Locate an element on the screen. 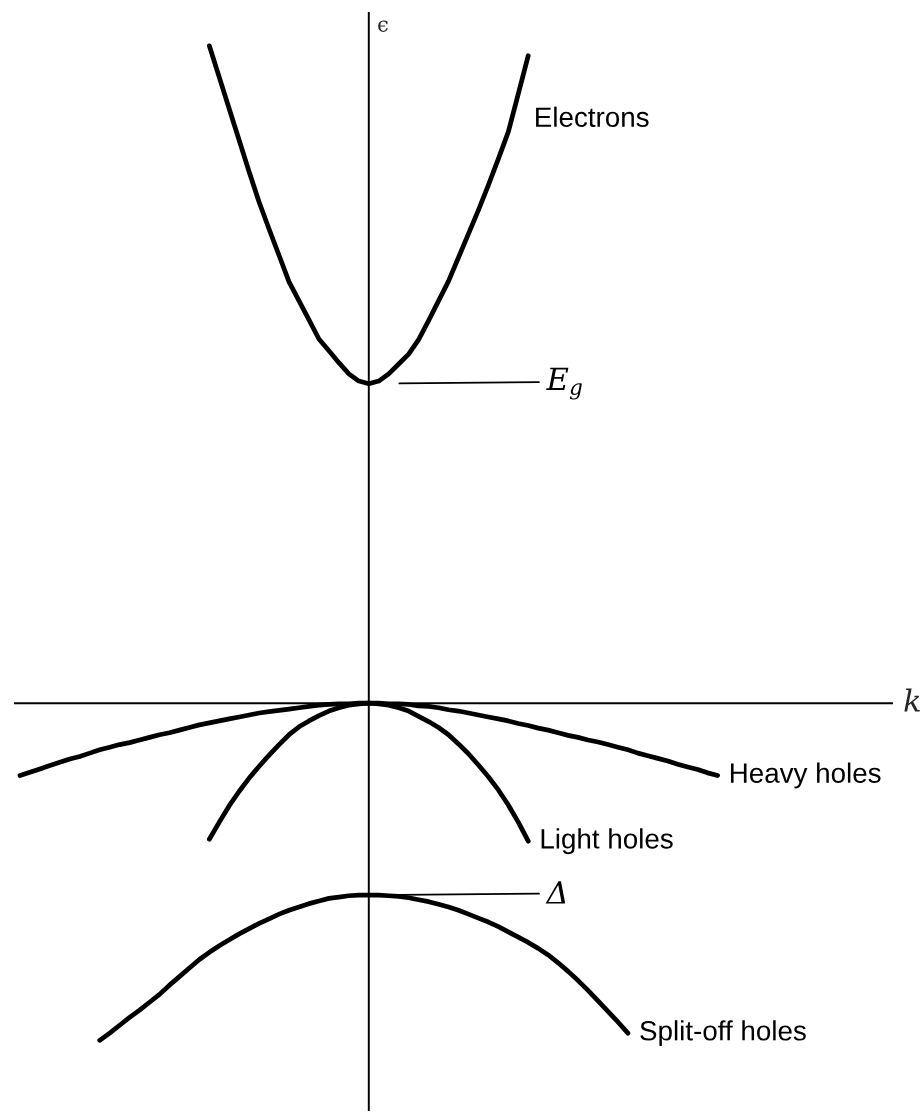  annotation: Δ is located at coordinates (555, 892).